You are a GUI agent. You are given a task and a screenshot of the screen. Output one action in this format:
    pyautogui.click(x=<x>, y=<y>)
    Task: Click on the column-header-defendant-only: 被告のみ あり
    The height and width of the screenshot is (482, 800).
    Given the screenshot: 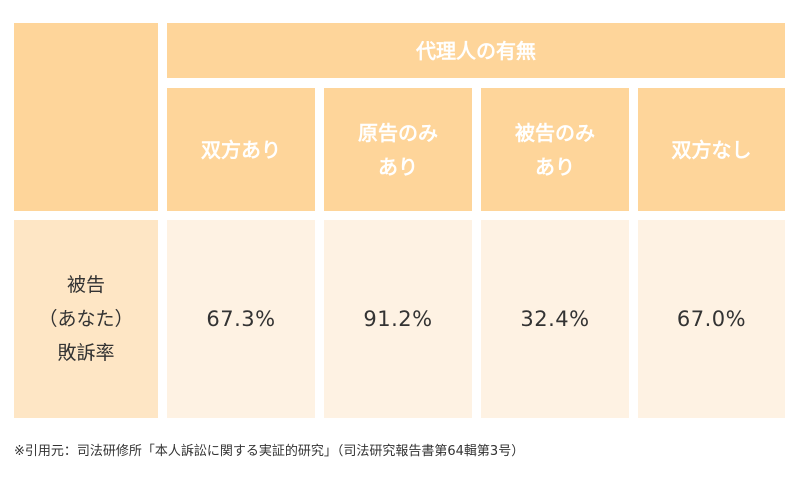 What is the action you would take?
    pyautogui.click(x=555, y=149)
    